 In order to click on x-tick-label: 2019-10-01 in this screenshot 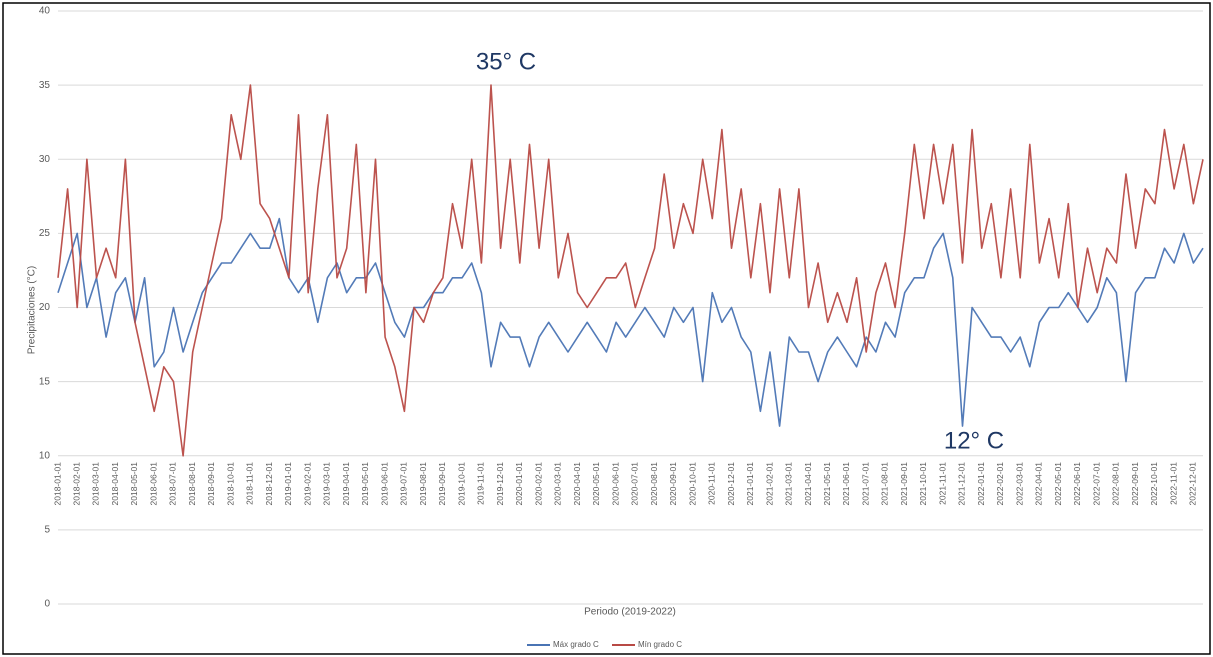, I will do `click(461, 484)`.